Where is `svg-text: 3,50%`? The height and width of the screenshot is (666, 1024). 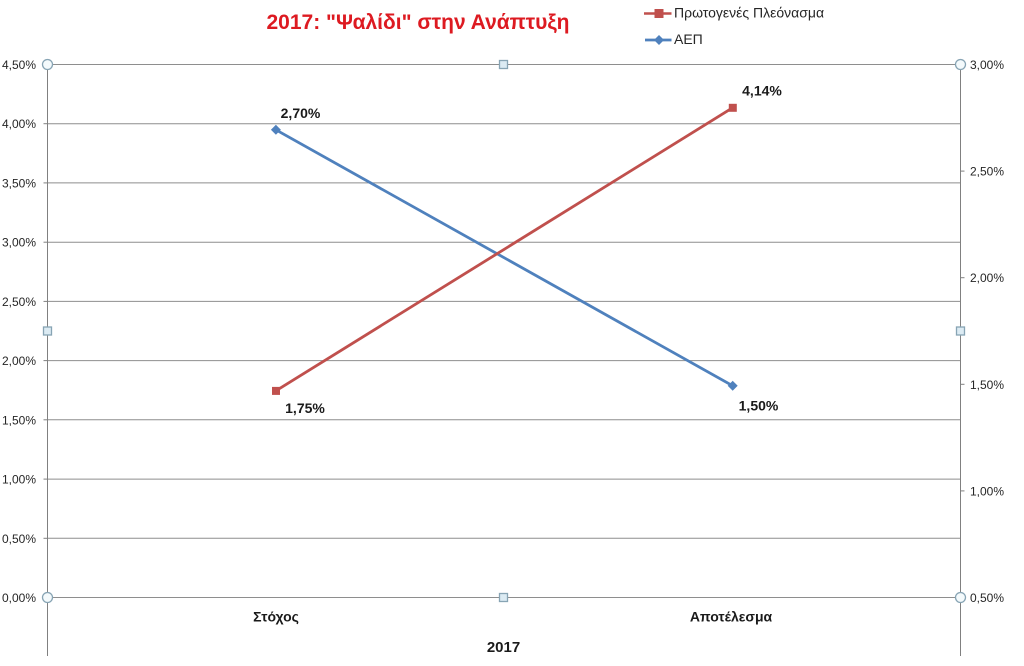
svg-text: 3,50% is located at coordinates (19, 183).